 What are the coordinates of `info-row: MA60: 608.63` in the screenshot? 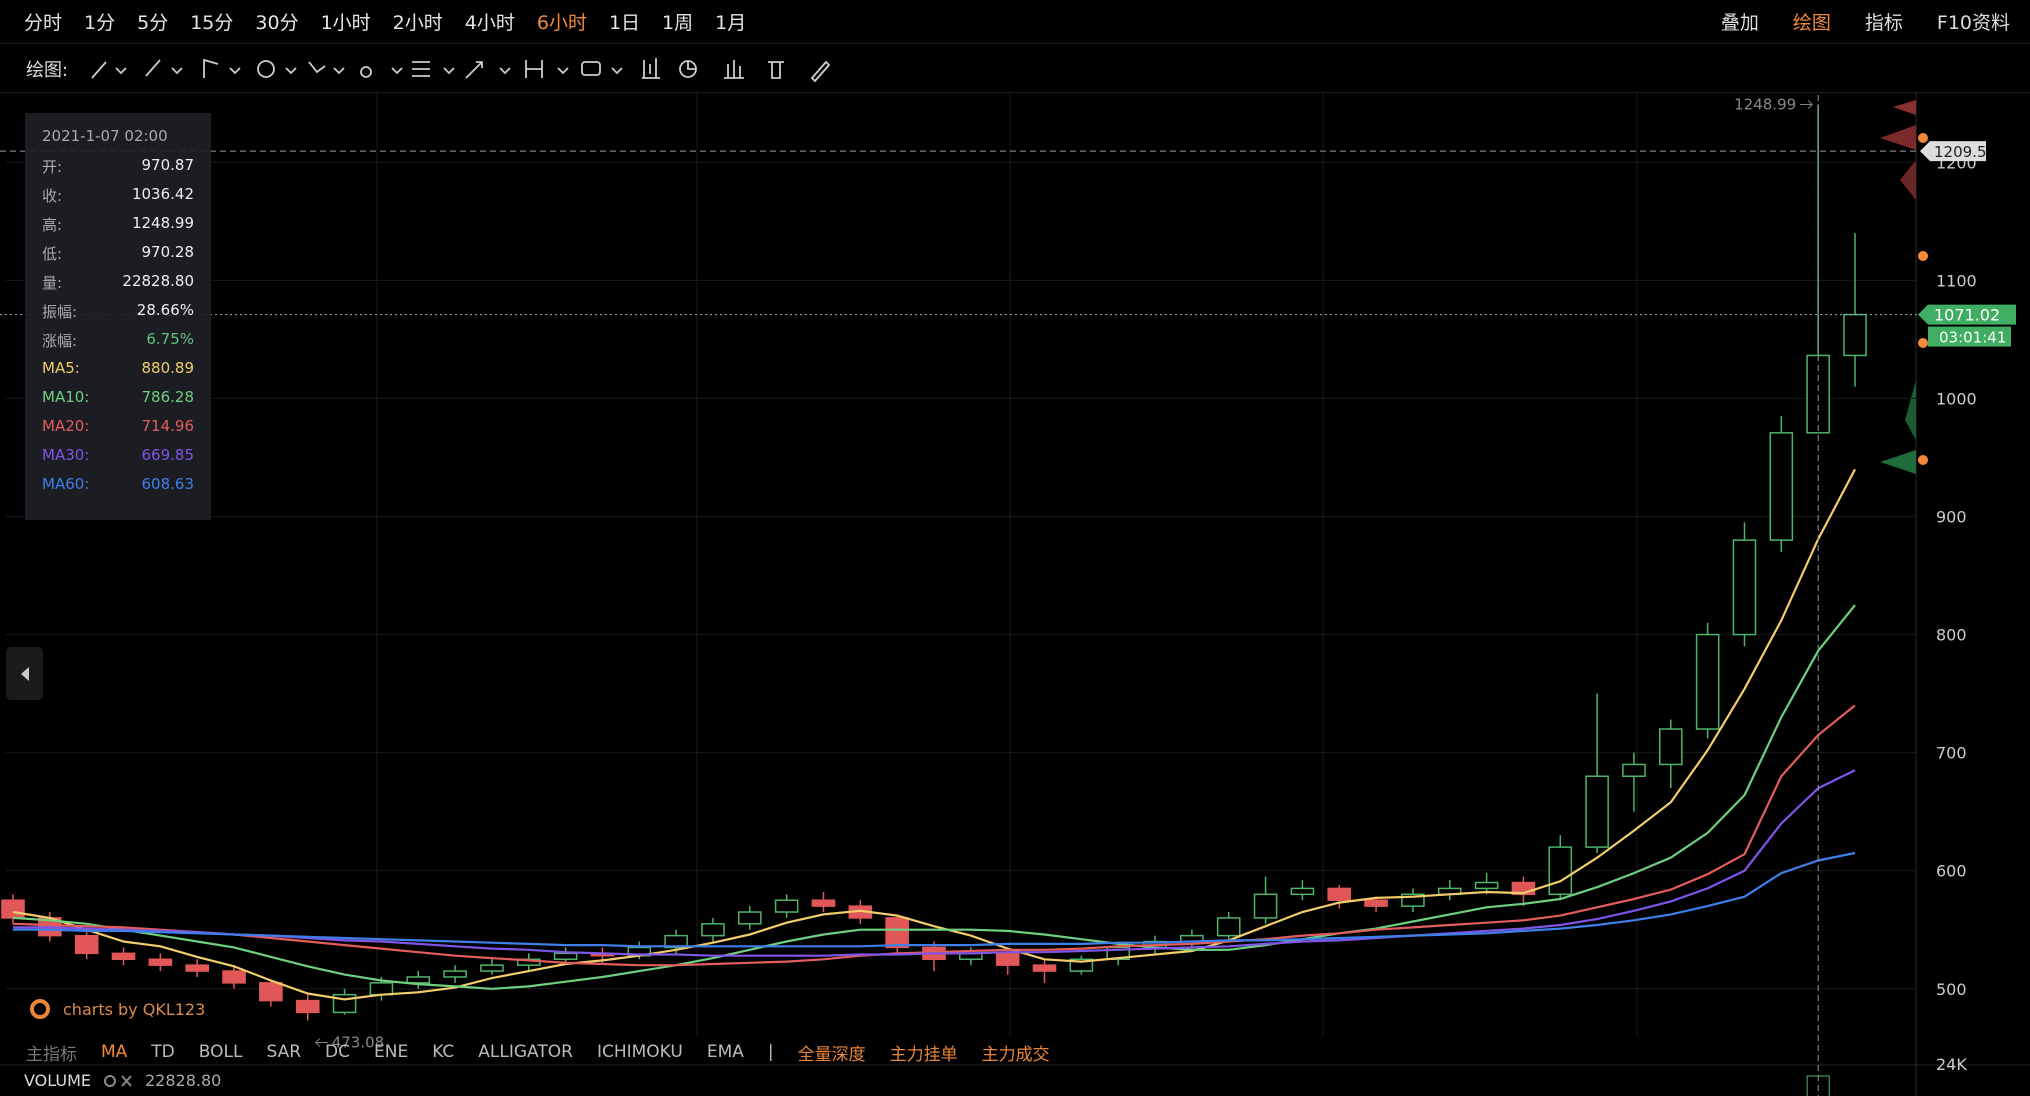 It's located at (118, 484).